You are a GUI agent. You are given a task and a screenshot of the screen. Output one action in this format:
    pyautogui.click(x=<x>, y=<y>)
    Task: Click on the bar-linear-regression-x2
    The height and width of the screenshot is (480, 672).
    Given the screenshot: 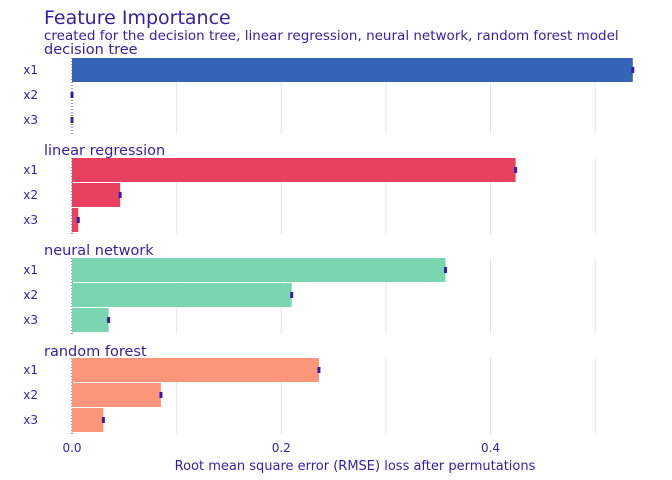 What is the action you would take?
    pyautogui.click(x=96, y=195)
    